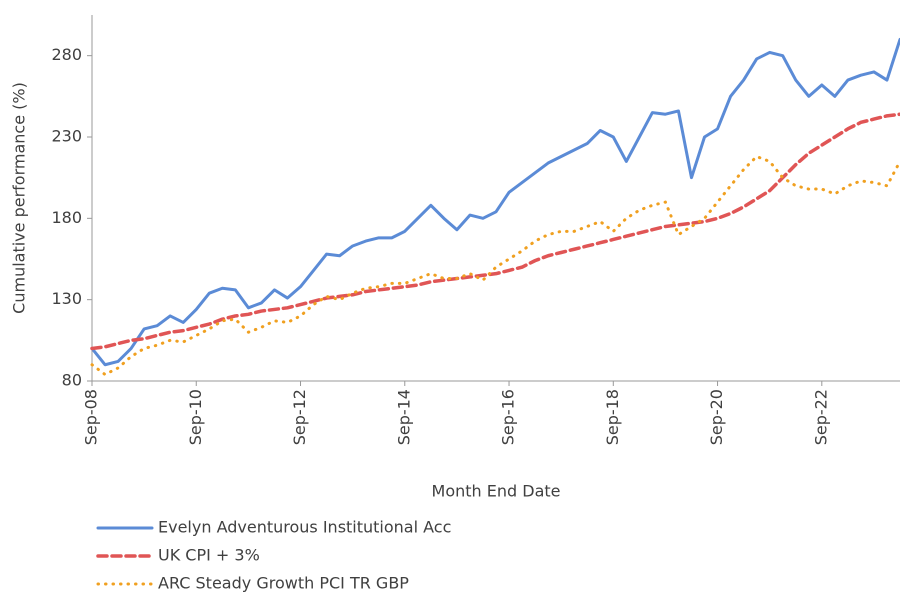 The width and height of the screenshot is (900, 595). What do you see at coordinates (403, 417) in the screenshot?
I see `x-tick-label: Sep-14` at bounding box center [403, 417].